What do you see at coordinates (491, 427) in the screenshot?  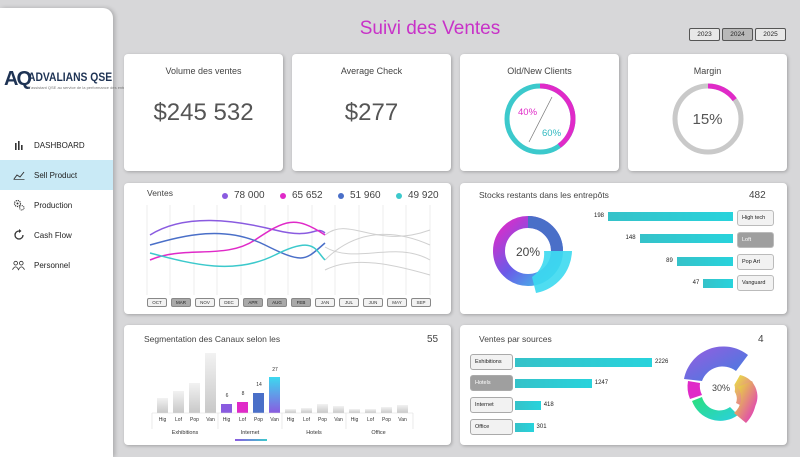 I see `source-filter-office: Office` at bounding box center [491, 427].